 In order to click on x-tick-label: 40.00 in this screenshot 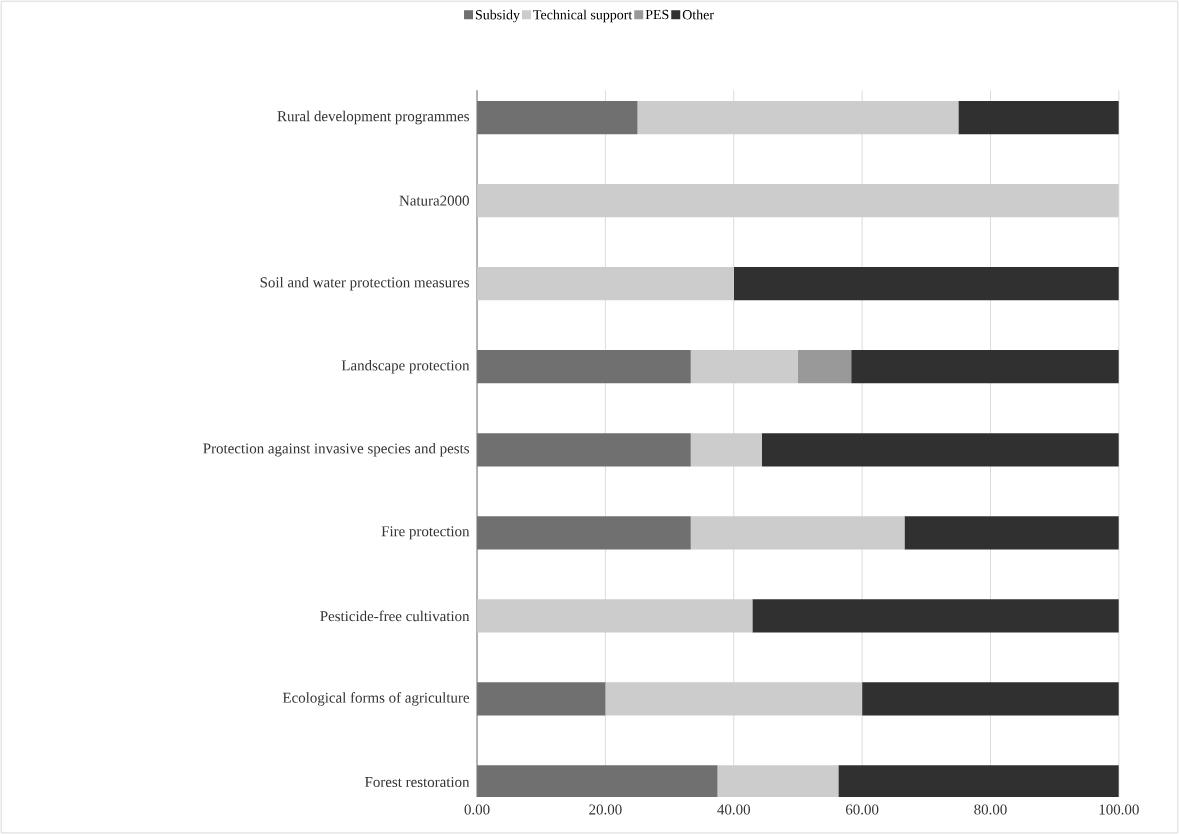, I will do `click(734, 809)`.